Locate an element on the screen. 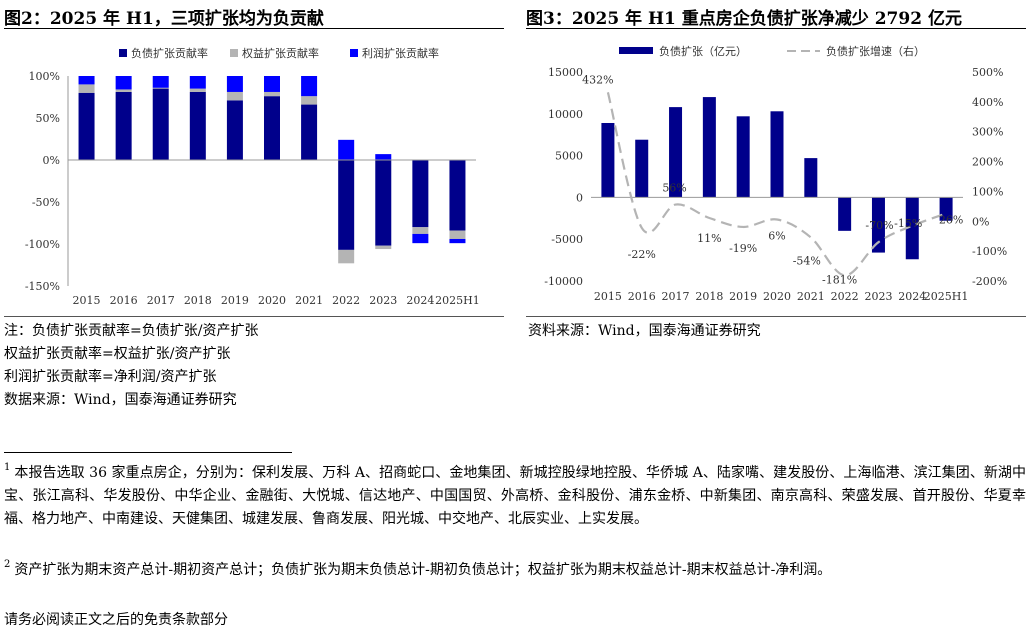 The image size is (1032, 636). left-bar-liability-2018 is located at coordinates (197, 125).